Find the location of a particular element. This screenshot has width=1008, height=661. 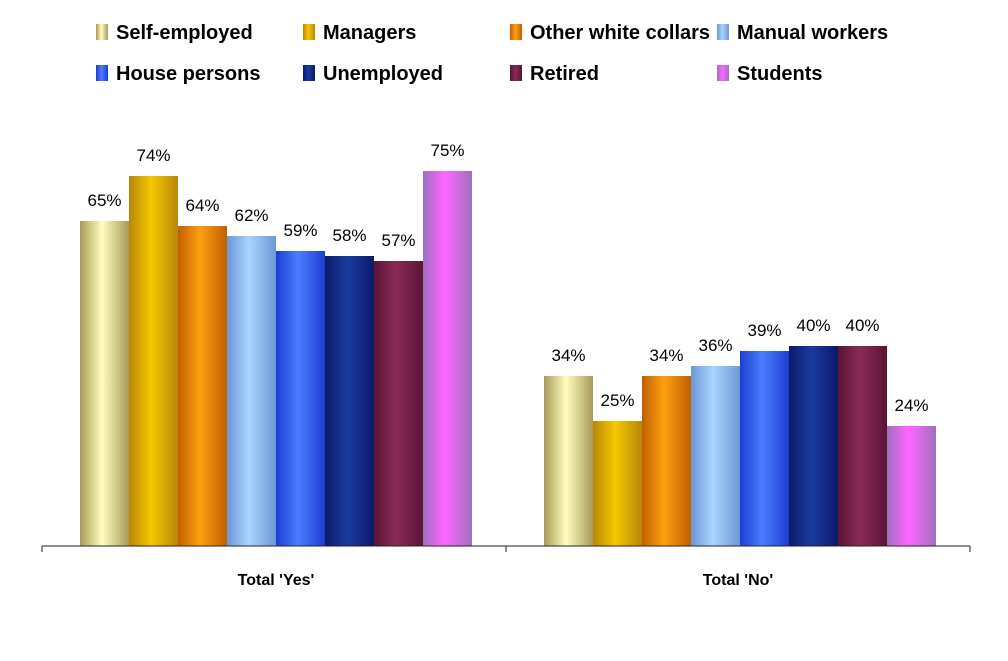

legend-label-other-white-collars: Other white collars is located at coordinates (620, 33).